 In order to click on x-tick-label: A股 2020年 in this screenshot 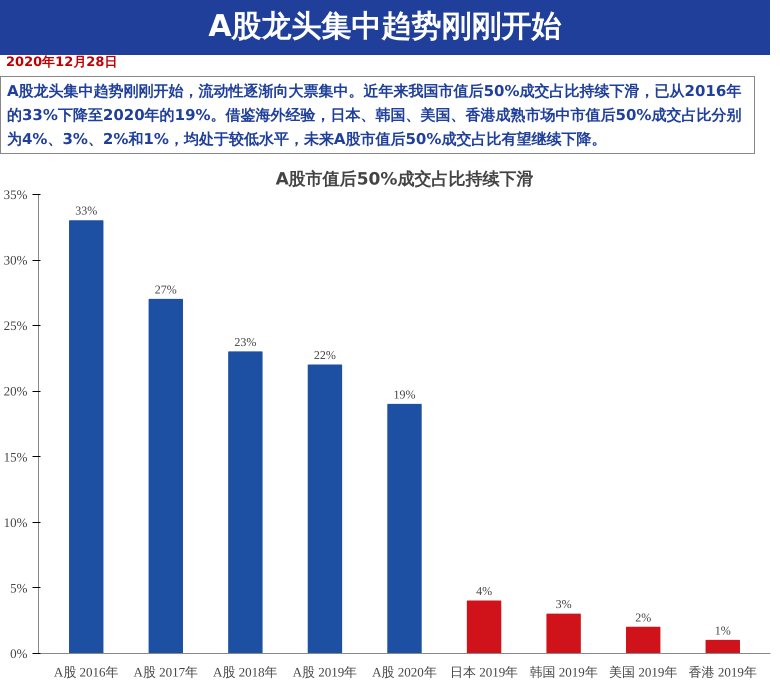, I will do `click(404, 672)`.